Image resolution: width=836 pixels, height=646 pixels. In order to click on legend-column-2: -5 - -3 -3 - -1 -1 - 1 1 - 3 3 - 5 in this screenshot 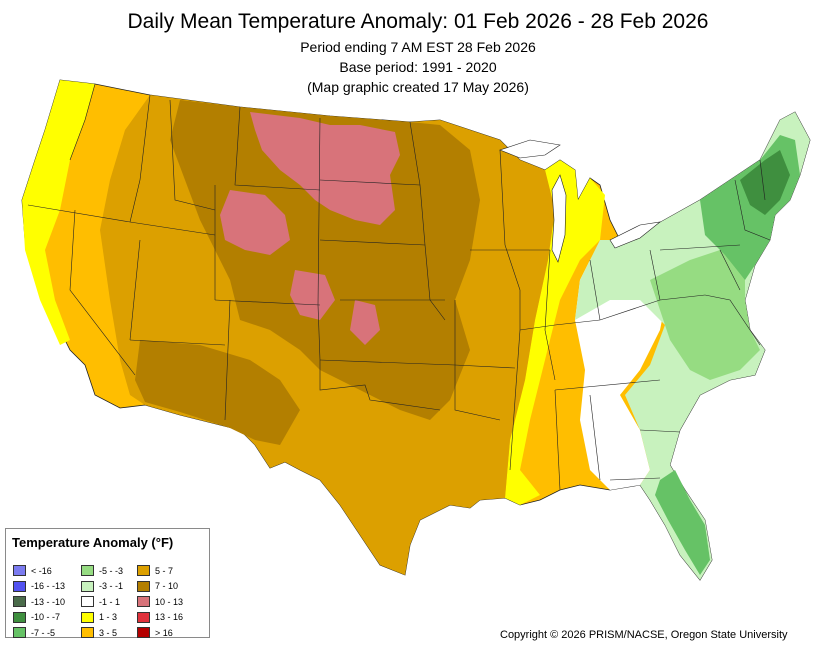, I will do `click(102, 602)`.